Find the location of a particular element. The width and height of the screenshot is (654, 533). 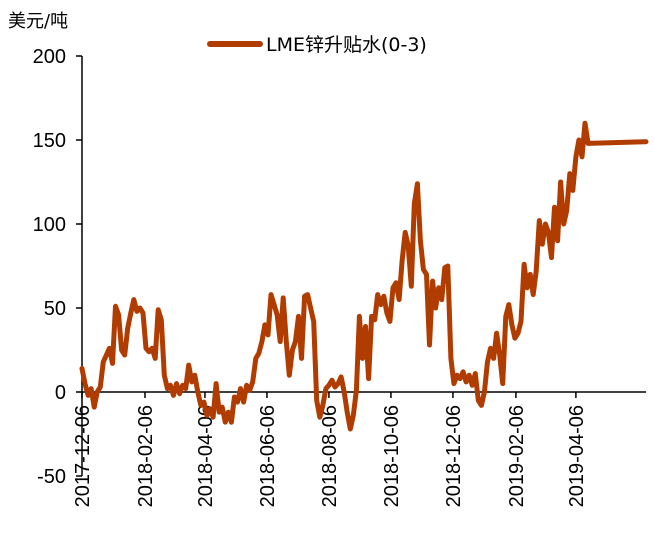

x-tick-label: 2018-02-06 is located at coordinates (146, 456).